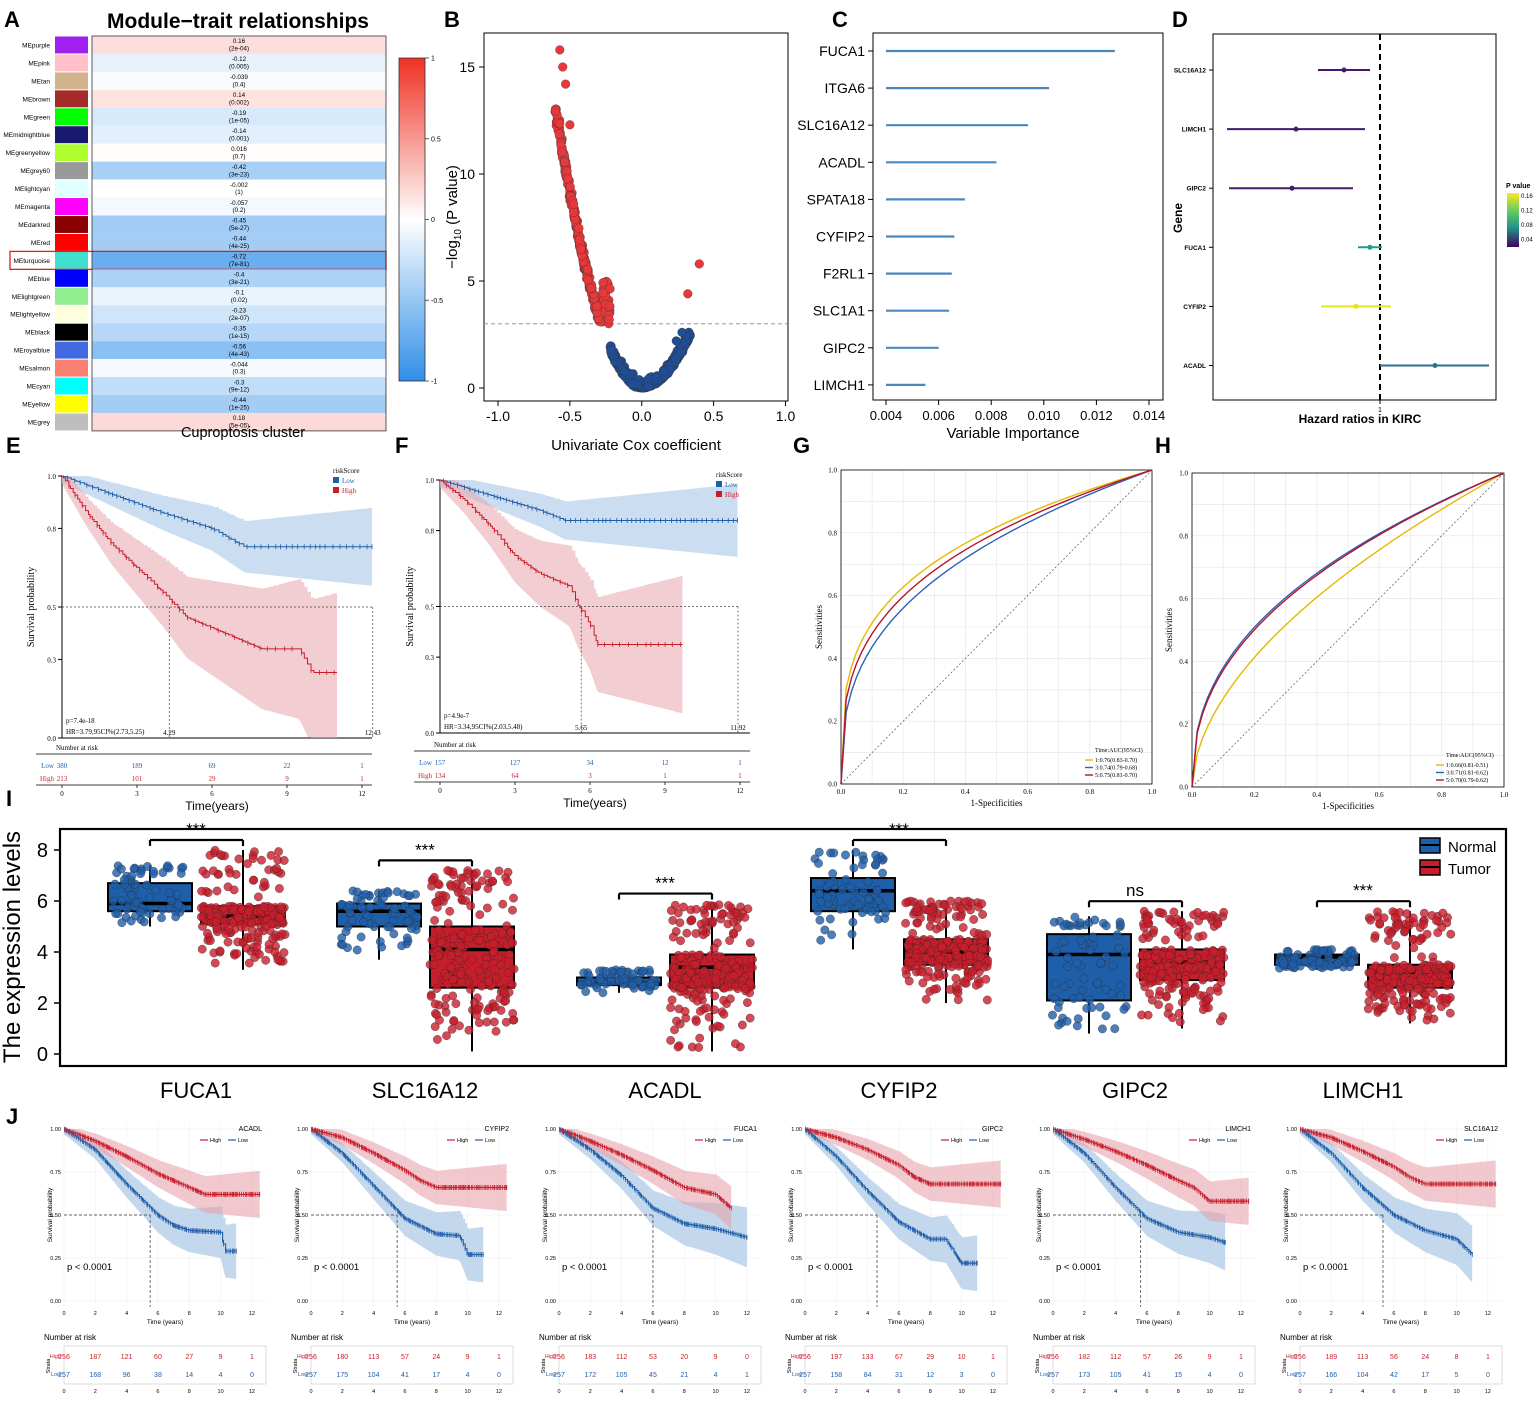  Describe the element at coordinates (498, 416) in the screenshot. I see `x-tick-label: -1.0` at that location.